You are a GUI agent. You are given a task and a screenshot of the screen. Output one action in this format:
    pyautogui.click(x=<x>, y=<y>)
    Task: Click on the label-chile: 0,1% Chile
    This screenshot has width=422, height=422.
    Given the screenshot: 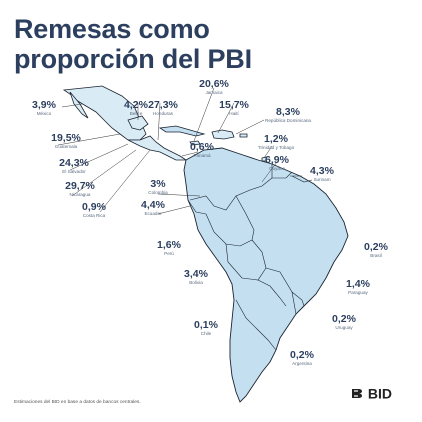 What is the action you would take?
    pyautogui.click(x=206, y=328)
    